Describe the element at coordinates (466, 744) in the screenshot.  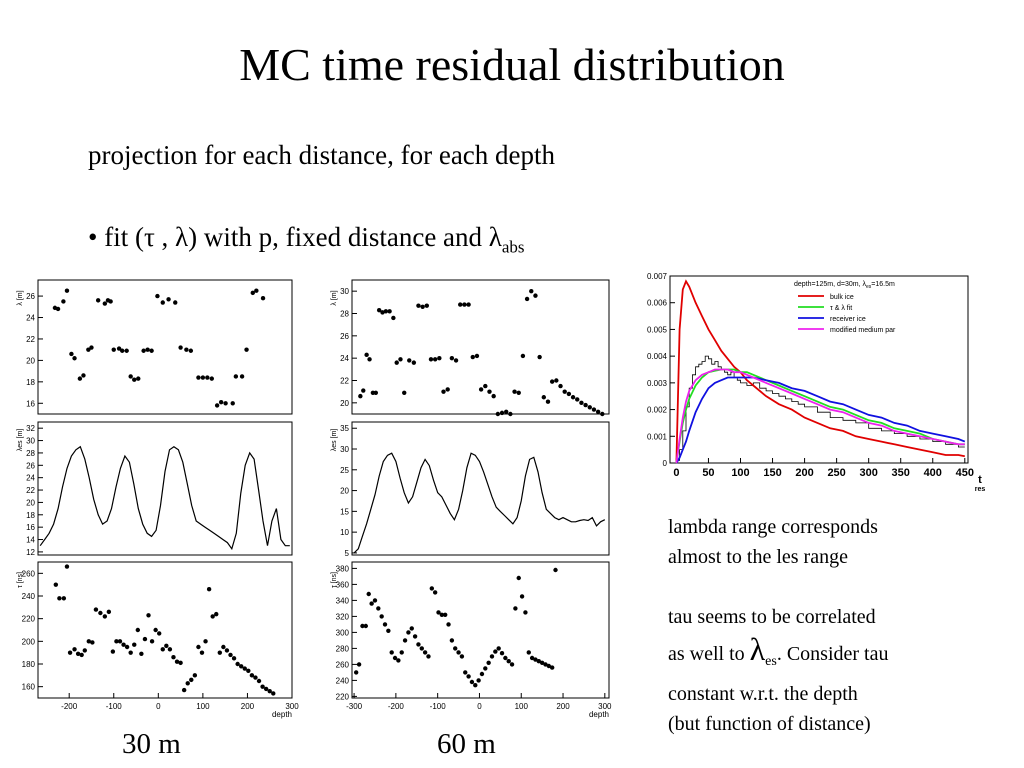
I see `caption-60m: 60 m` at that location.